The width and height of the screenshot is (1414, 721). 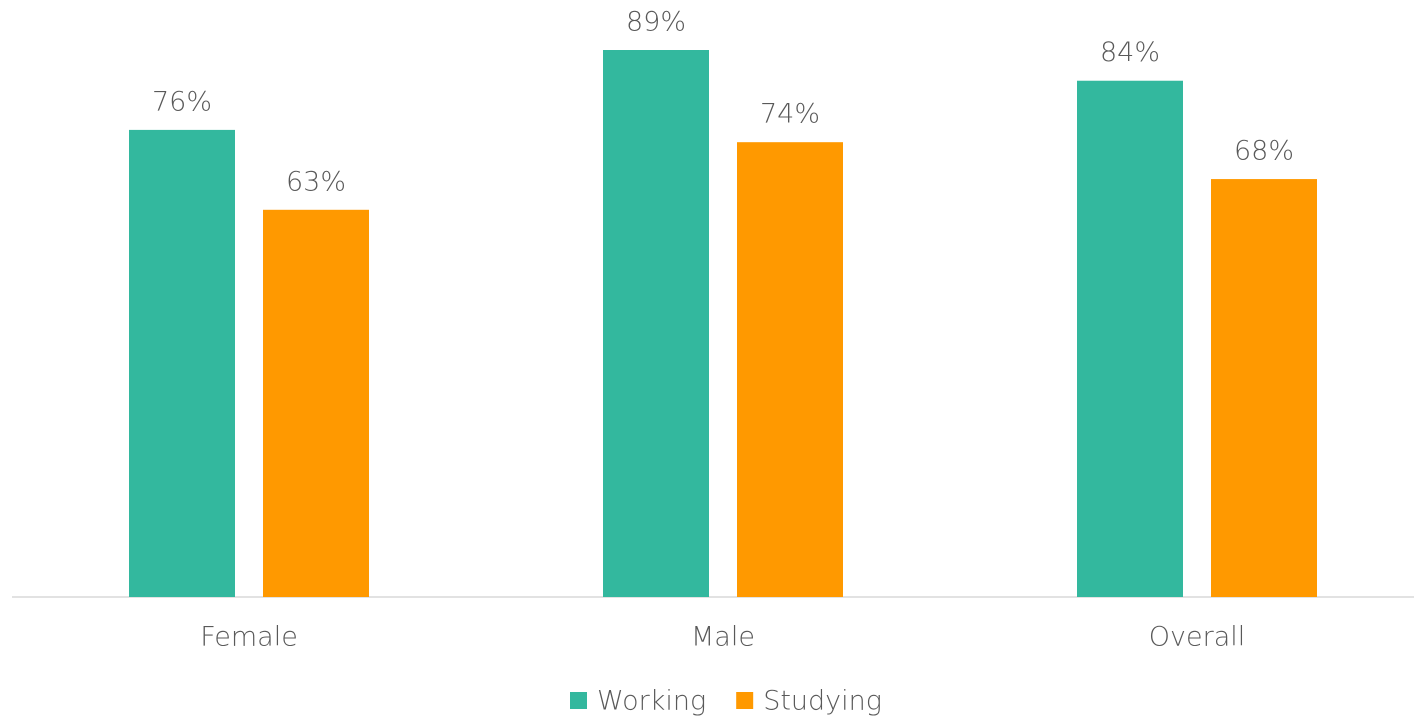 What do you see at coordinates (1130, 52) in the screenshot?
I see `data-label: 84%` at bounding box center [1130, 52].